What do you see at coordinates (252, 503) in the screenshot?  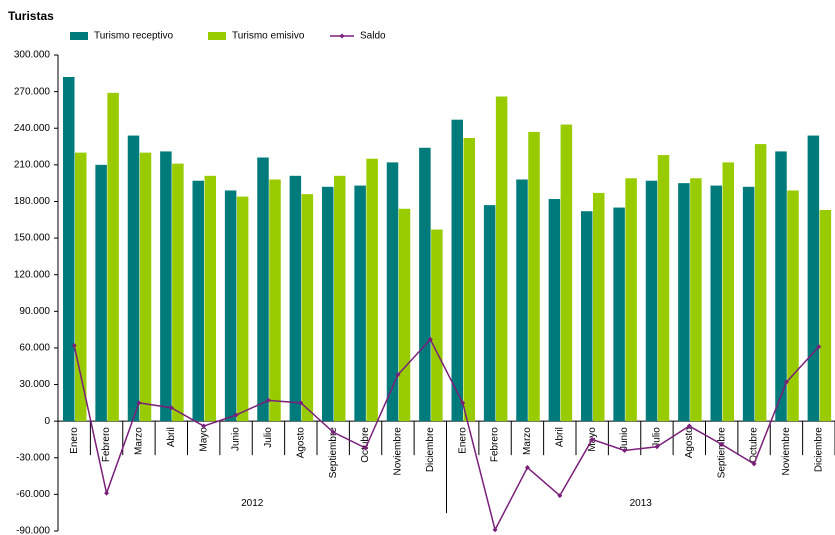 I see `x-group-label: 2012` at bounding box center [252, 503].